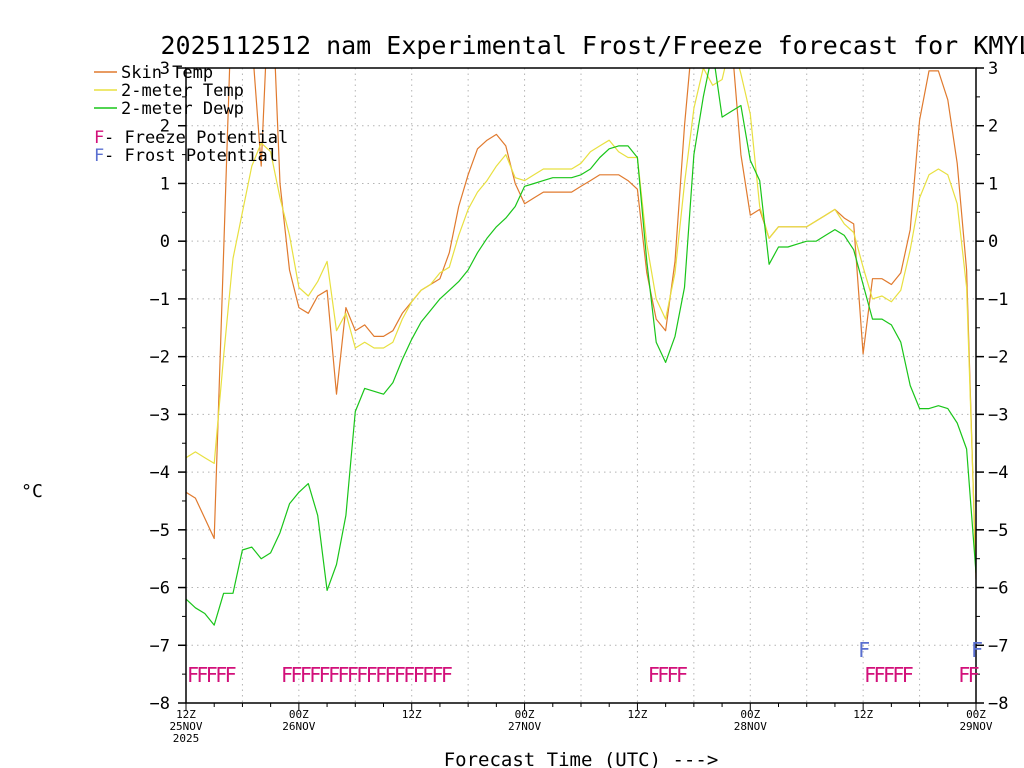  Describe the element at coordinates (186, 738) in the screenshot. I see `x-tick-label: 2025` at that location.